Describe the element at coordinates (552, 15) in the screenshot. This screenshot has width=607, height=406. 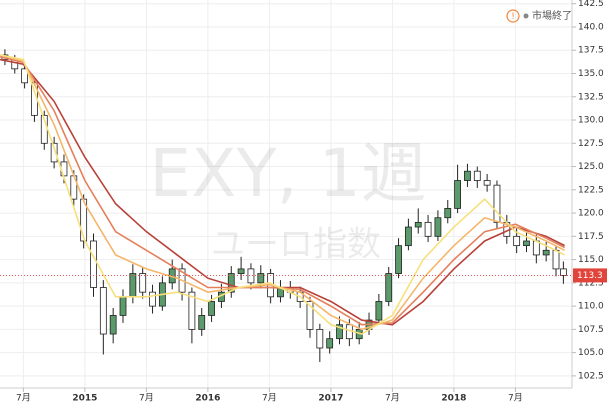
I see `status-text: 市場終了` at that location.